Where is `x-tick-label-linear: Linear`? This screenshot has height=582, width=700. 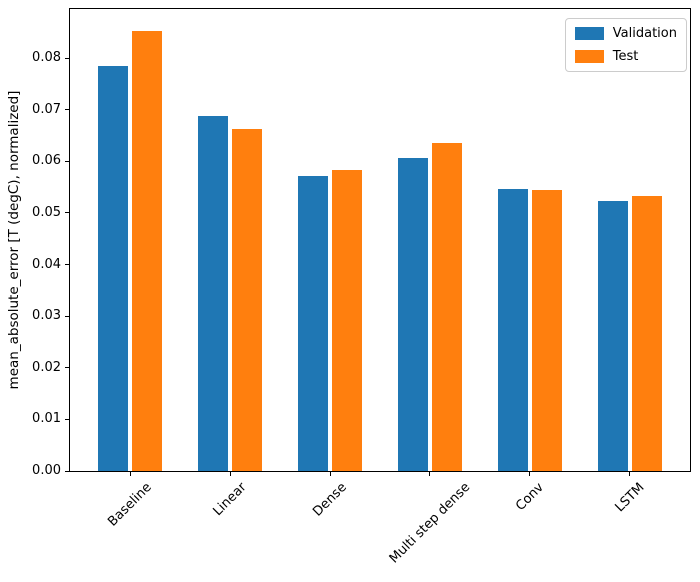 x-tick-label-linear: Linear is located at coordinates (230, 499).